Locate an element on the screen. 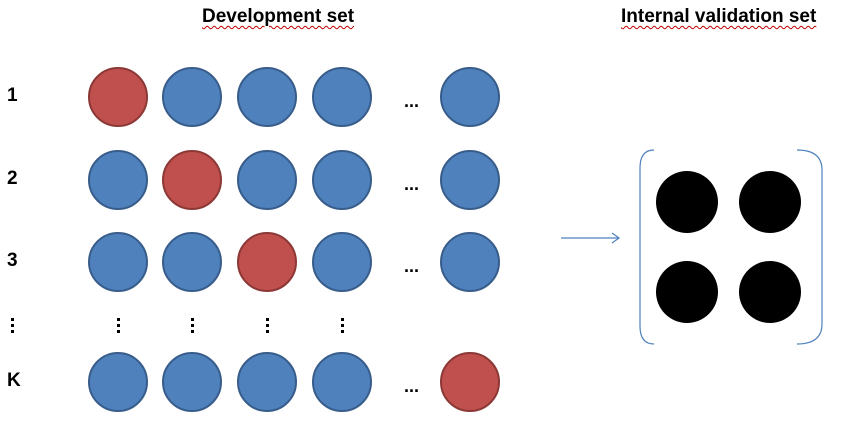 The height and width of the screenshot is (432, 850). left-bracket is located at coordinates (647, 247).